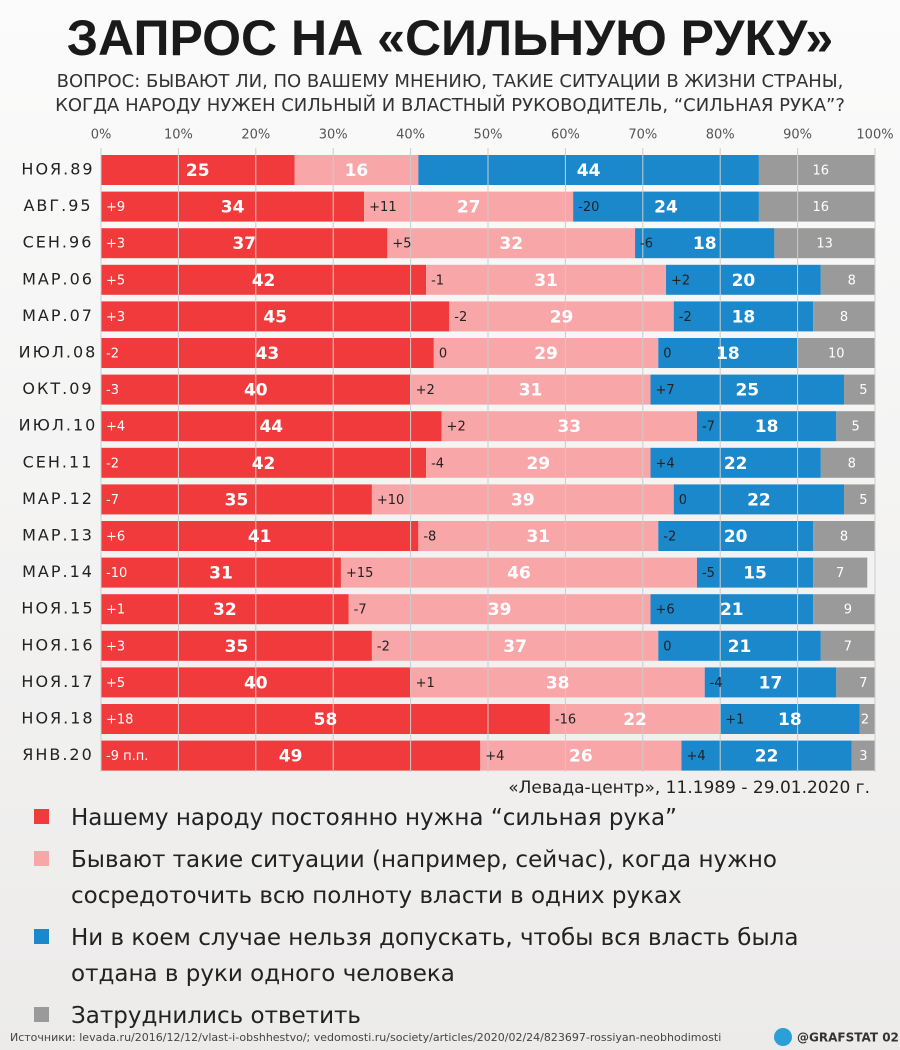 The width and height of the screenshot is (900, 1050). What do you see at coordinates (271, 427) in the screenshot?
I see `value-label: 44` at bounding box center [271, 427].